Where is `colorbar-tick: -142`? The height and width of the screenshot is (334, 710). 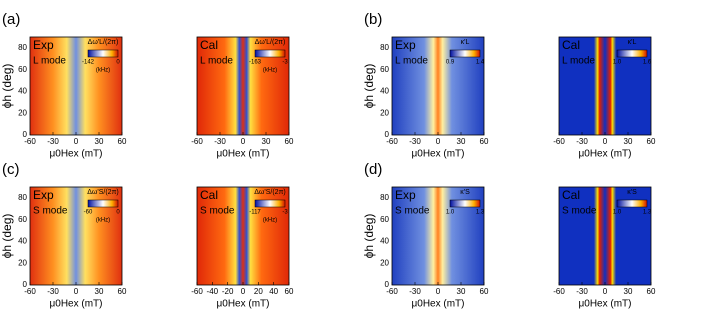
colorbar-tick: -142 is located at coordinates (88, 63).